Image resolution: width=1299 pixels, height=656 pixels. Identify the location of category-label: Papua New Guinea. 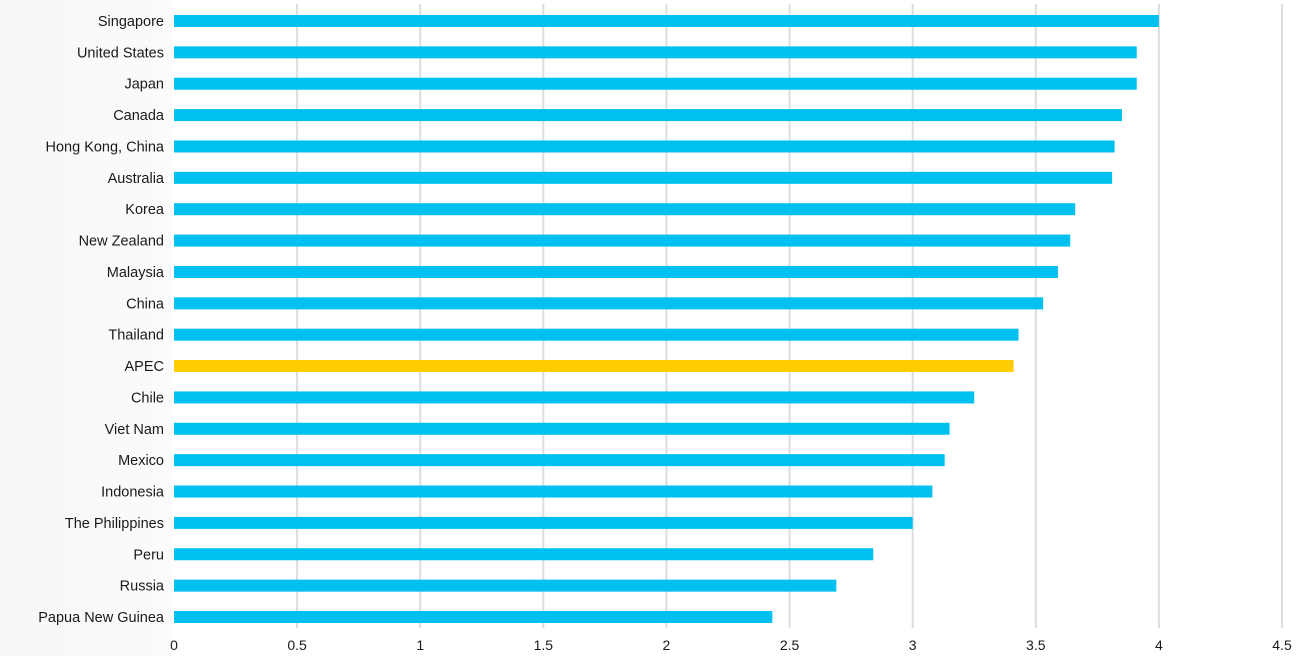
(101, 618).